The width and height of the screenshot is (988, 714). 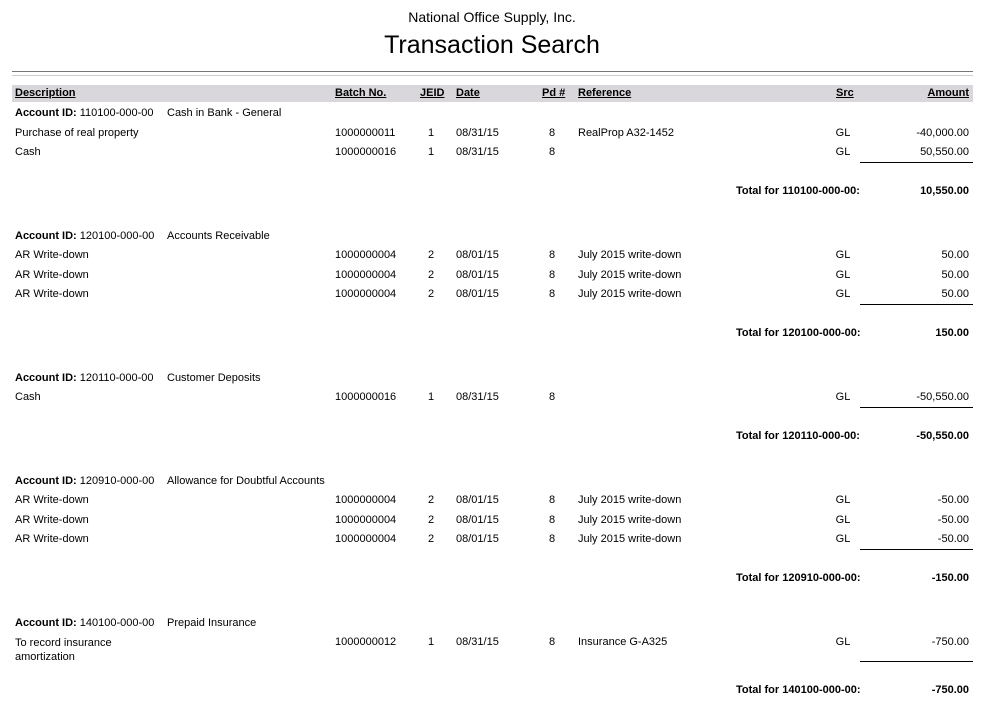 I want to click on account-id-label: Account ID: 120910-000-00, so click(x=84, y=481).